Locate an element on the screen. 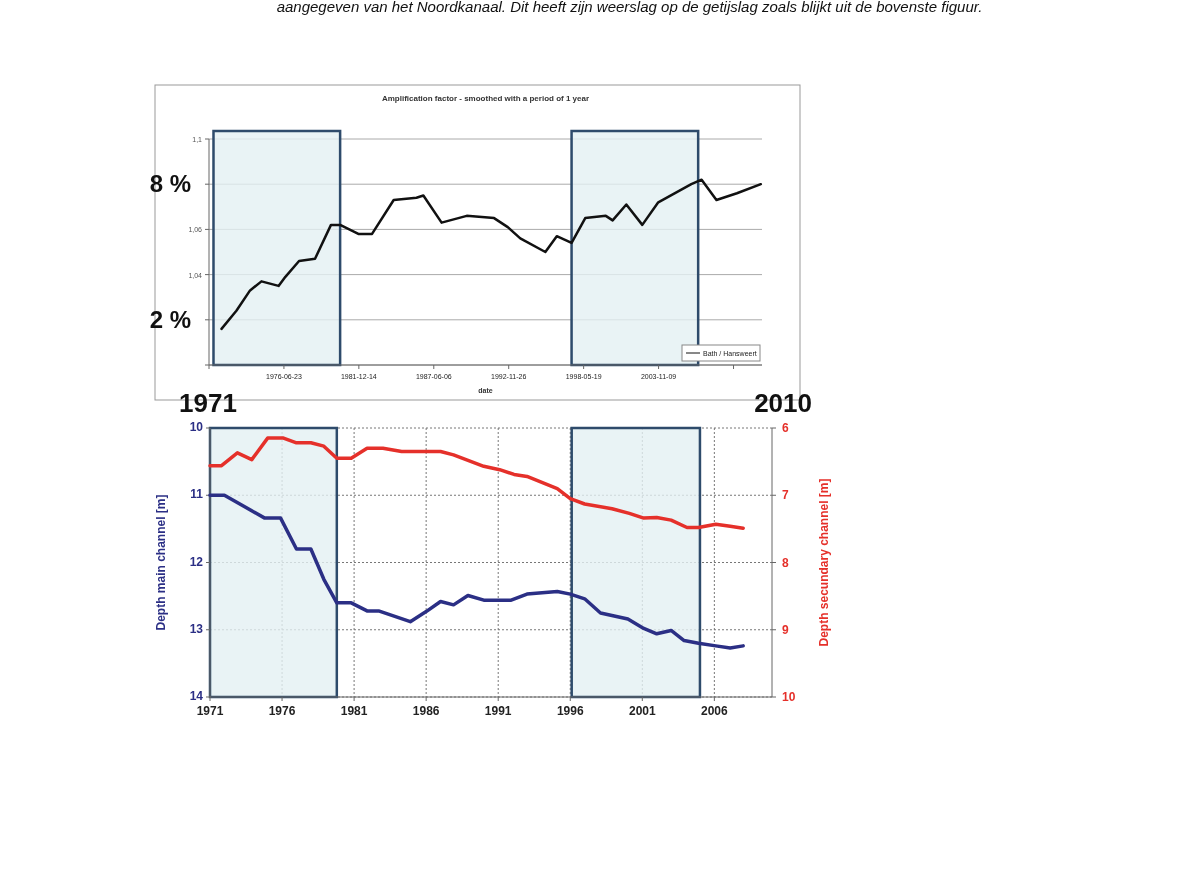  x-tick-label: 1971 is located at coordinates (210, 711).